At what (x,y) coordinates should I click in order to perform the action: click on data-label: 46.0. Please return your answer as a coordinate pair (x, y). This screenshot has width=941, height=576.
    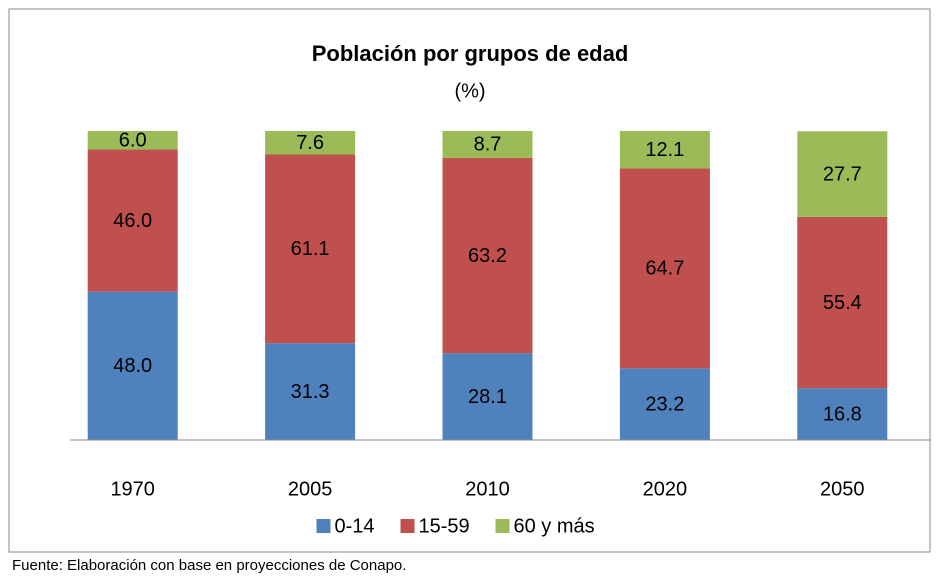
    Looking at the image, I should click on (132, 221).